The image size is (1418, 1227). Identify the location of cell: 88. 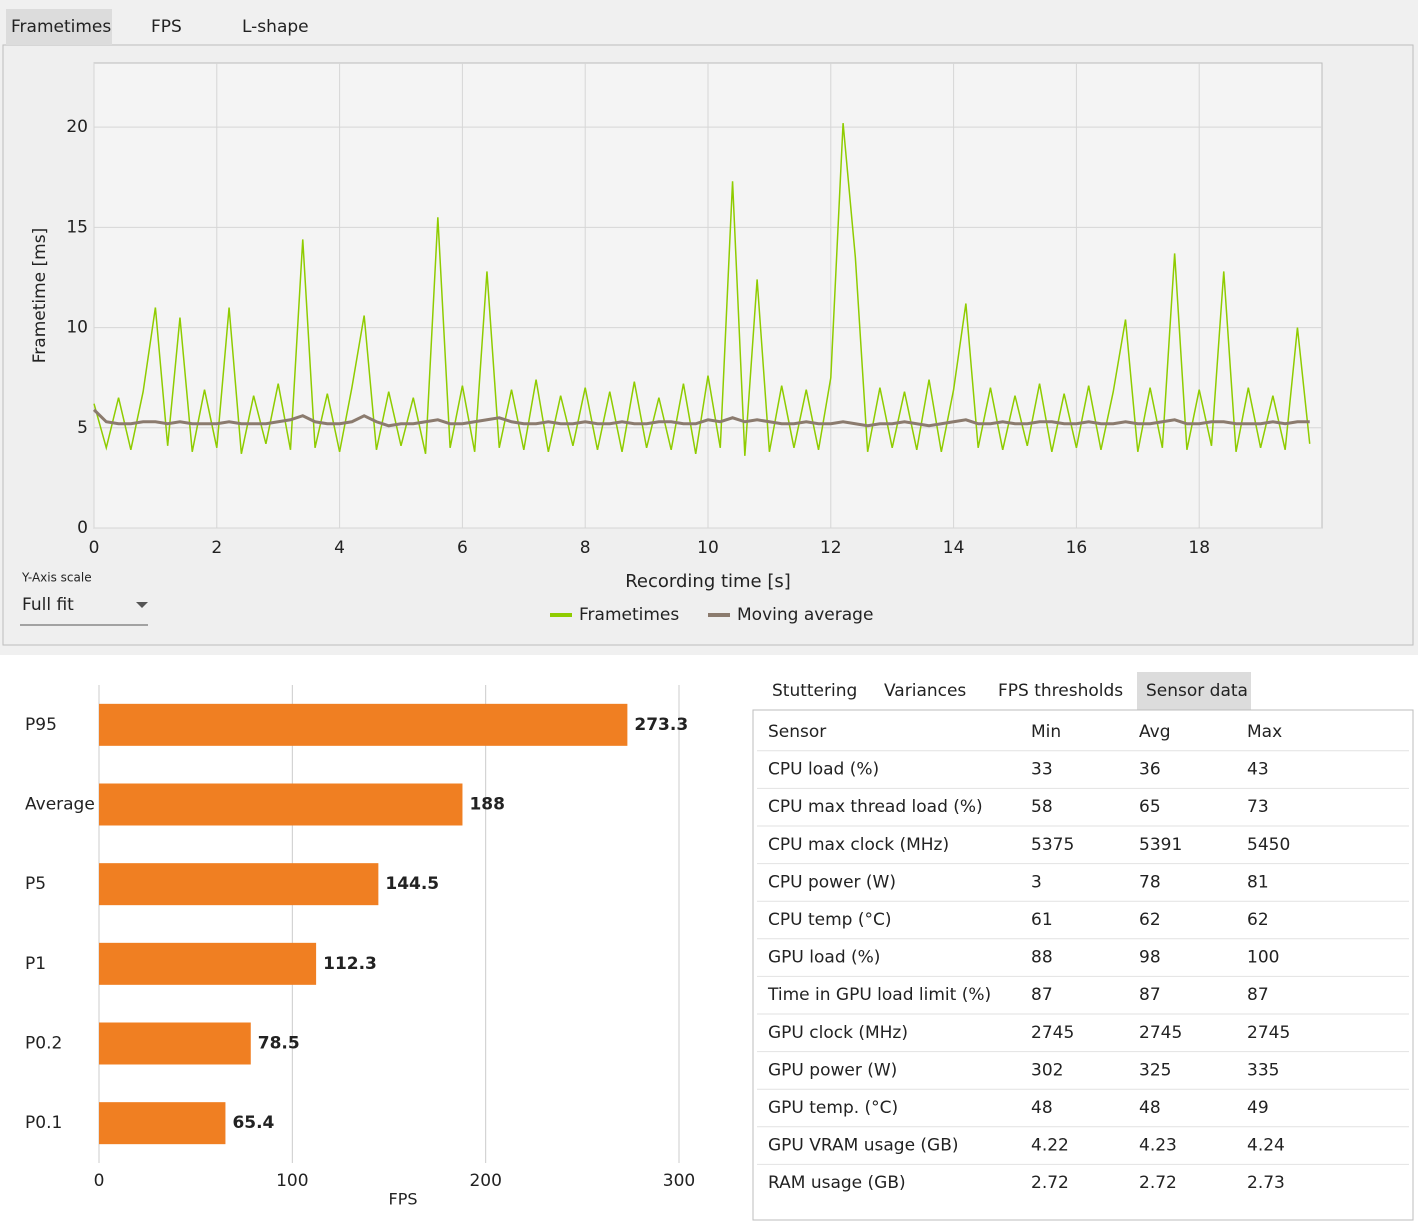
(1042, 958).